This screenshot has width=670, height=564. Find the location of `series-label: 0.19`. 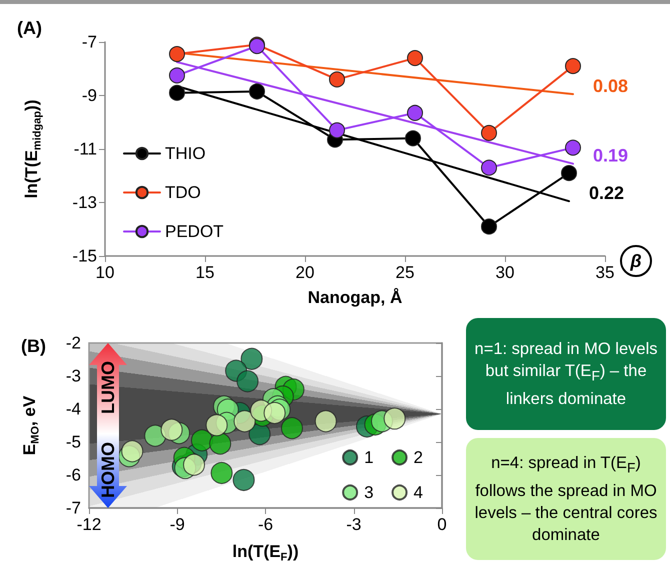

series-label: 0.19 is located at coordinates (610, 156).